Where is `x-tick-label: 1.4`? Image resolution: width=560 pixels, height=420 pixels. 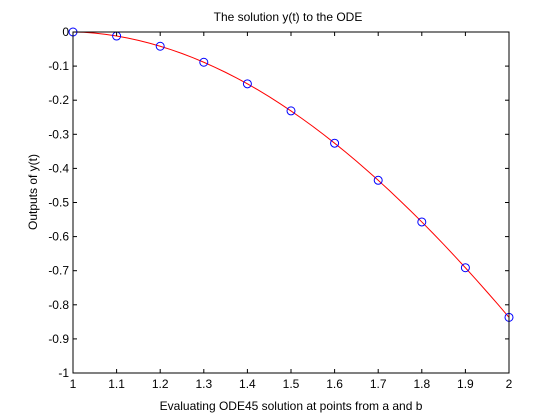
x-tick-label: 1.4 is located at coordinates (247, 384).